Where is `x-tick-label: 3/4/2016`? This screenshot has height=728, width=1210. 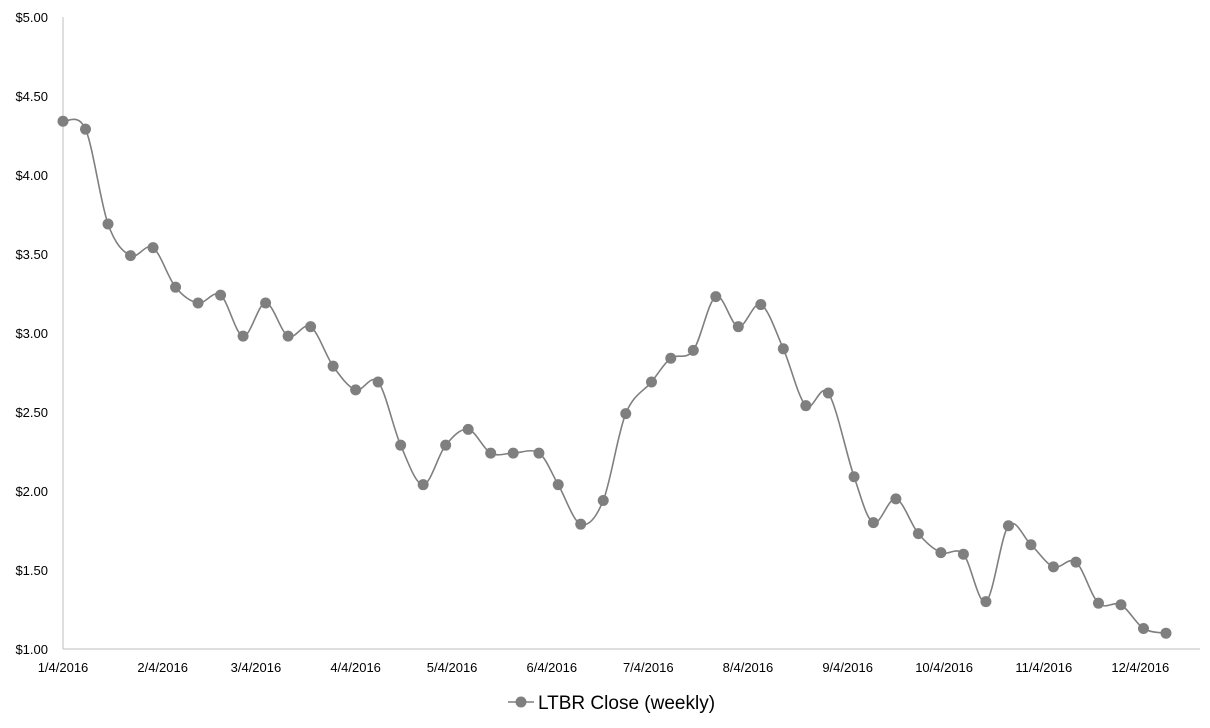 x-tick-label: 3/4/2016 is located at coordinates (256, 667).